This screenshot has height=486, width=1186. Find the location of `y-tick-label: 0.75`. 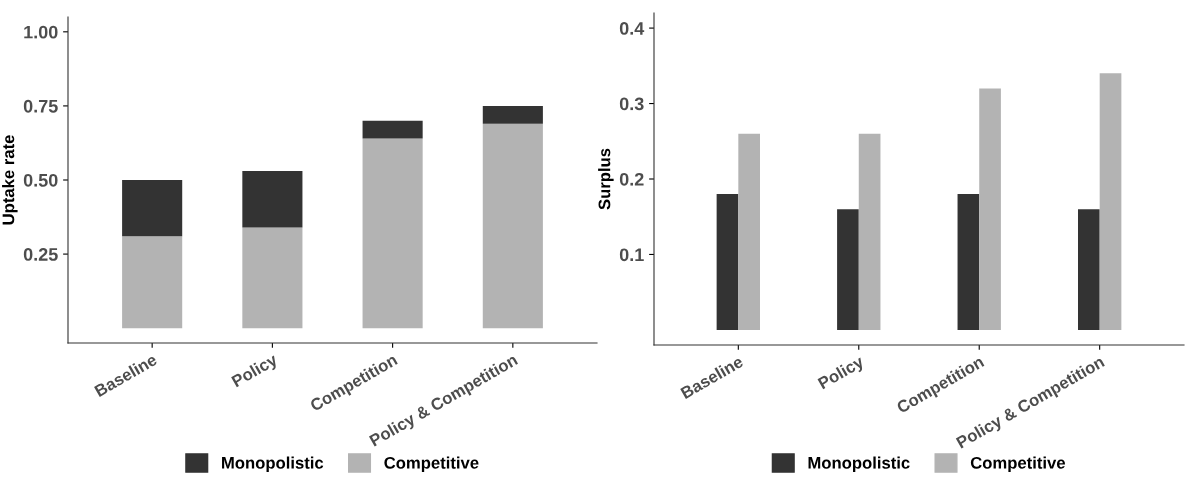

y-tick-label: 0.75 is located at coordinates (40, 106).